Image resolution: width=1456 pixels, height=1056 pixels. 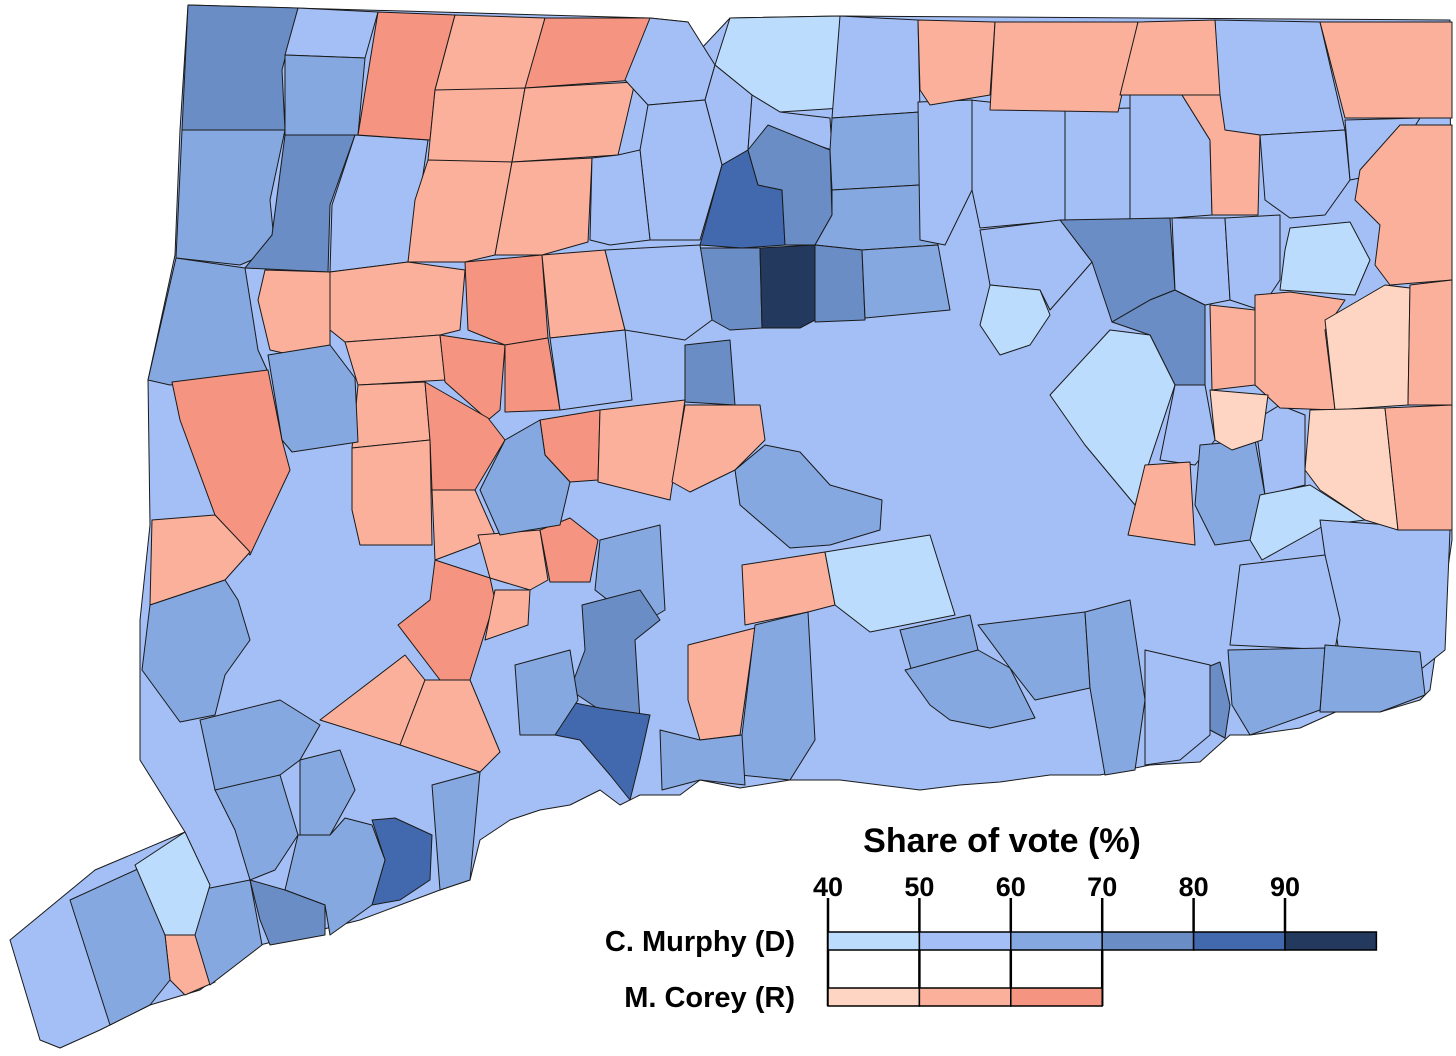 I want to click on legend-tick-label: 70, so click(x=1102, y=887).